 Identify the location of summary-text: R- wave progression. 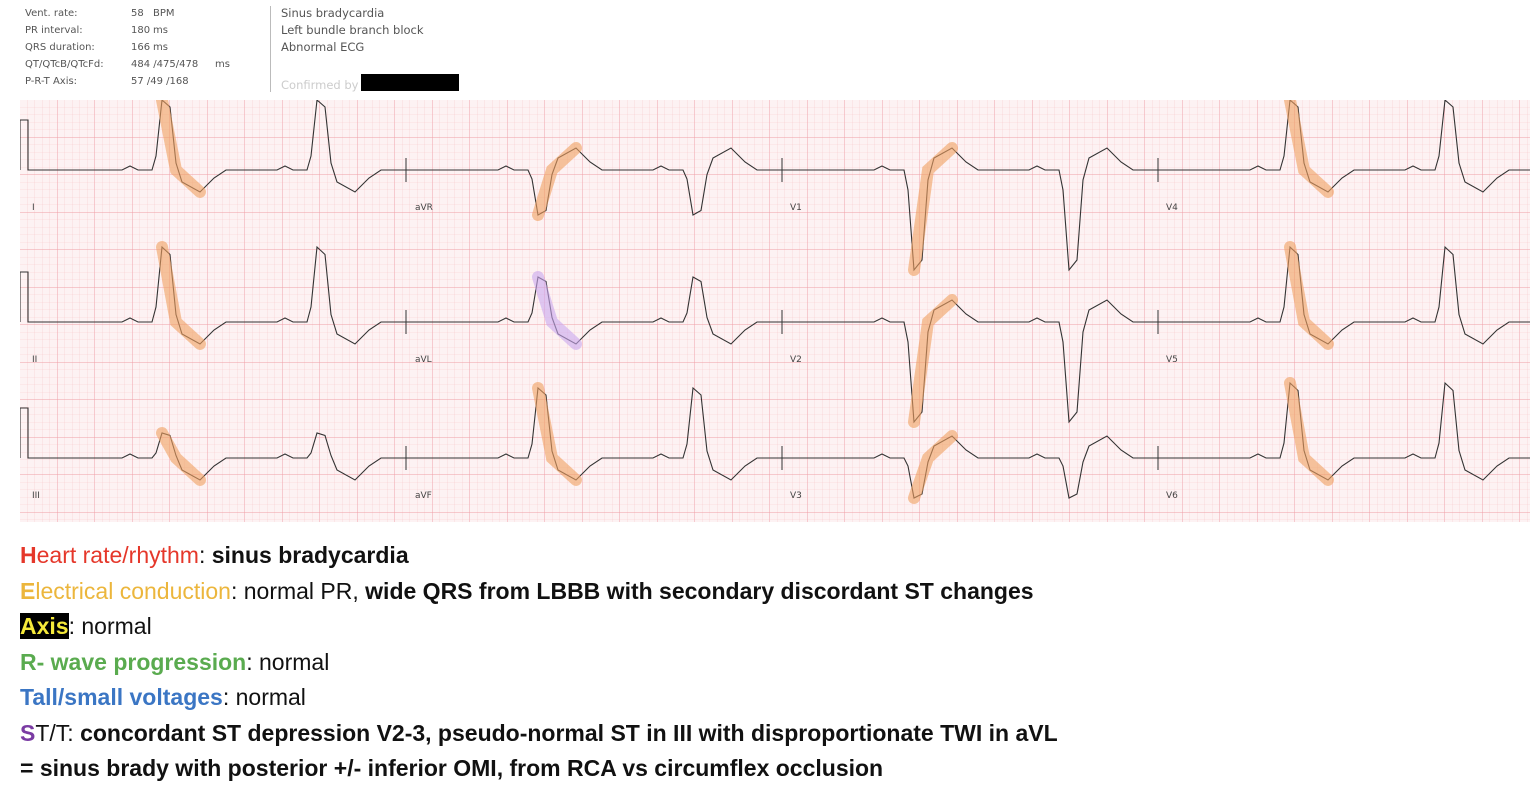
(133, 661).